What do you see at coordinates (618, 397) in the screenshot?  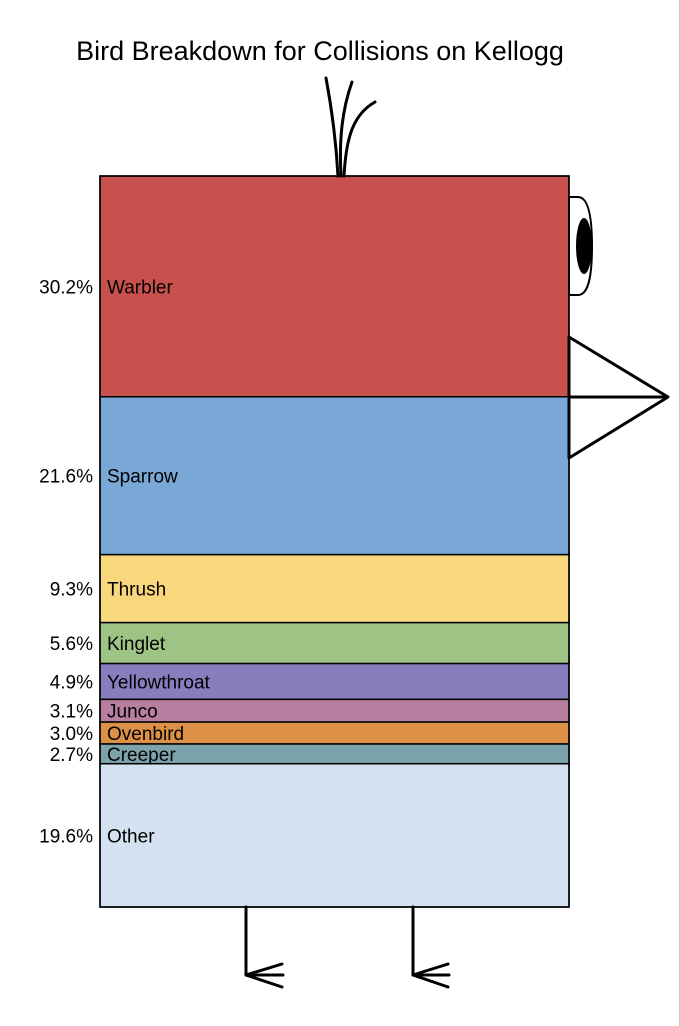 I see `bird-beak-icon` at bounding box center [618, 397].